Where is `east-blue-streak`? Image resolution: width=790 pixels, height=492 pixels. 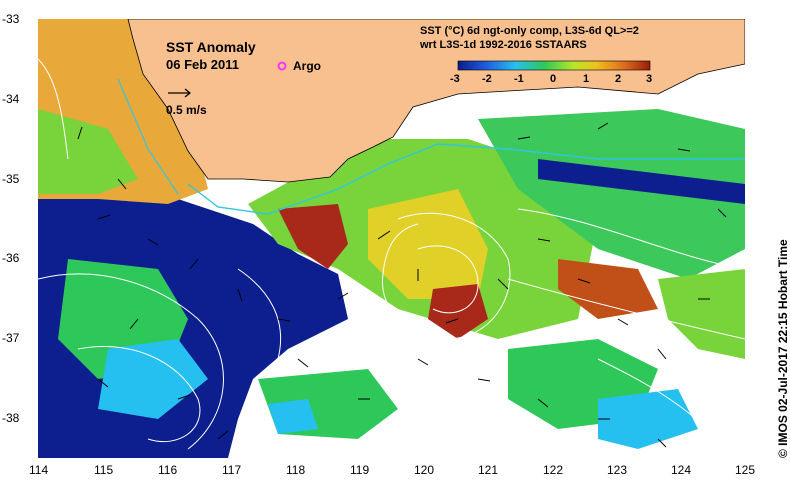
east-blue-streak is located at coordinates (641, 181).